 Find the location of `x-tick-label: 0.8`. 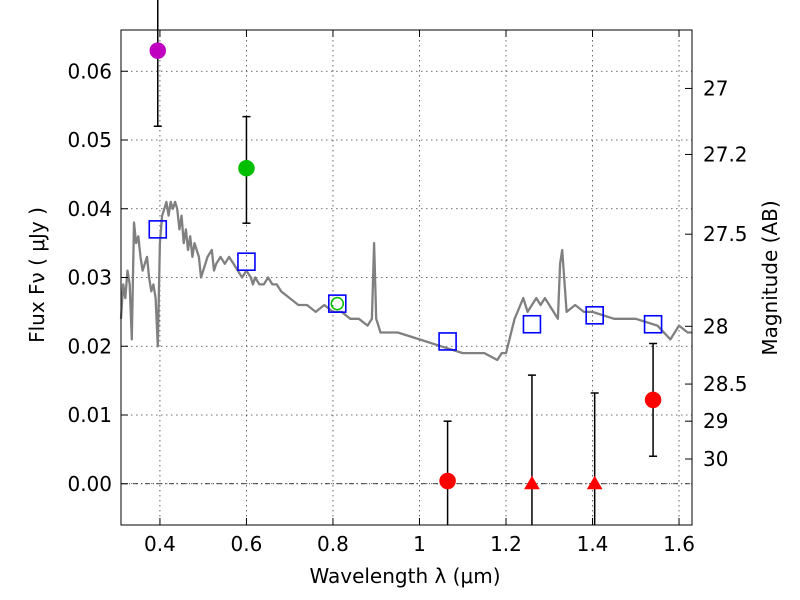

x-tick-label: 0.8 is located at coordinates (333, 544).